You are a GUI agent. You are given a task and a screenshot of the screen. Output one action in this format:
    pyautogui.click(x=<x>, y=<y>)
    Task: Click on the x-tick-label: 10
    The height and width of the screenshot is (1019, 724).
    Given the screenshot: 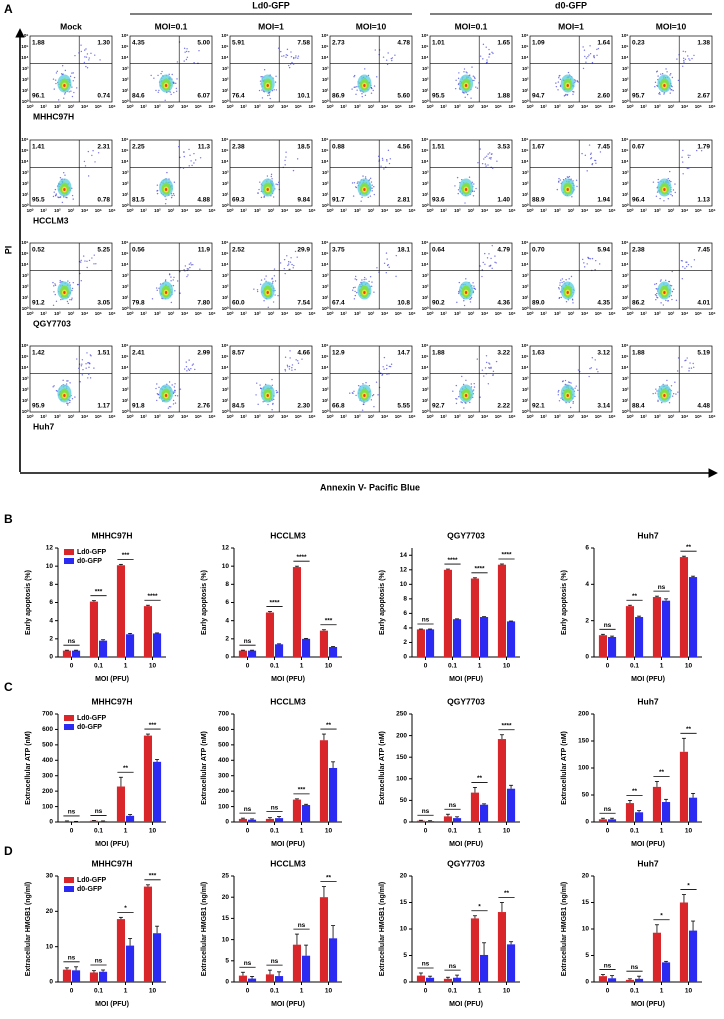 What is the action you would take?
    pyautogui.click(x=329, y=831)
    